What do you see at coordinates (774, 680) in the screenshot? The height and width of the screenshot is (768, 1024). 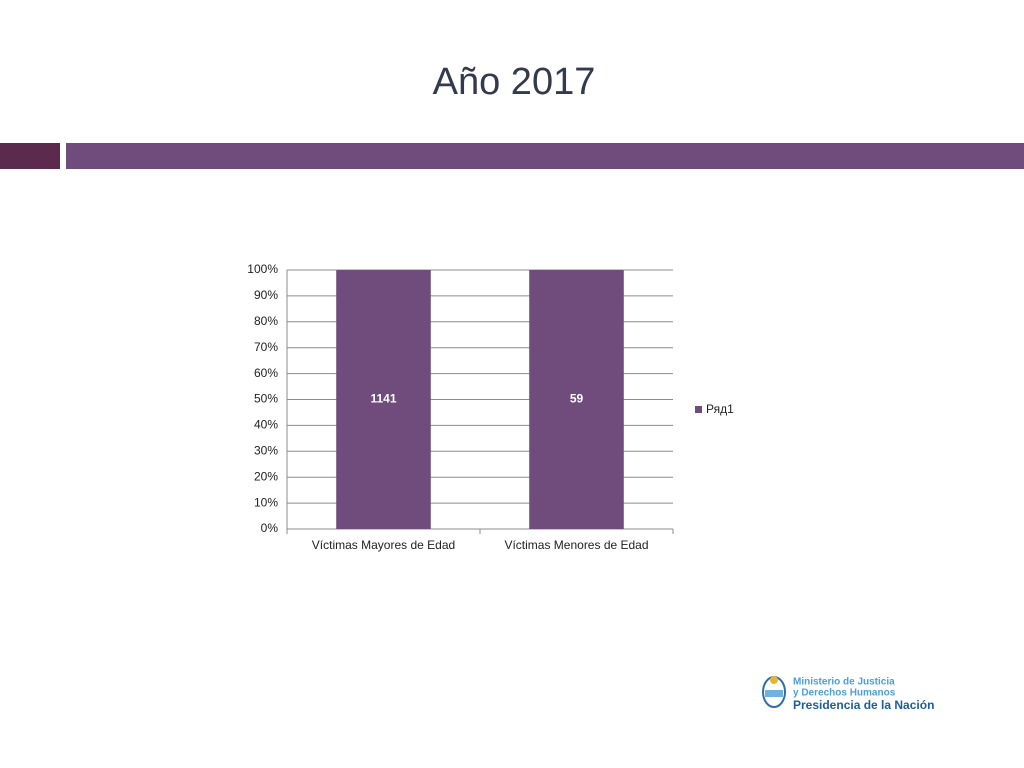 I see `emblem-sun` at bounding box center [774, 680].